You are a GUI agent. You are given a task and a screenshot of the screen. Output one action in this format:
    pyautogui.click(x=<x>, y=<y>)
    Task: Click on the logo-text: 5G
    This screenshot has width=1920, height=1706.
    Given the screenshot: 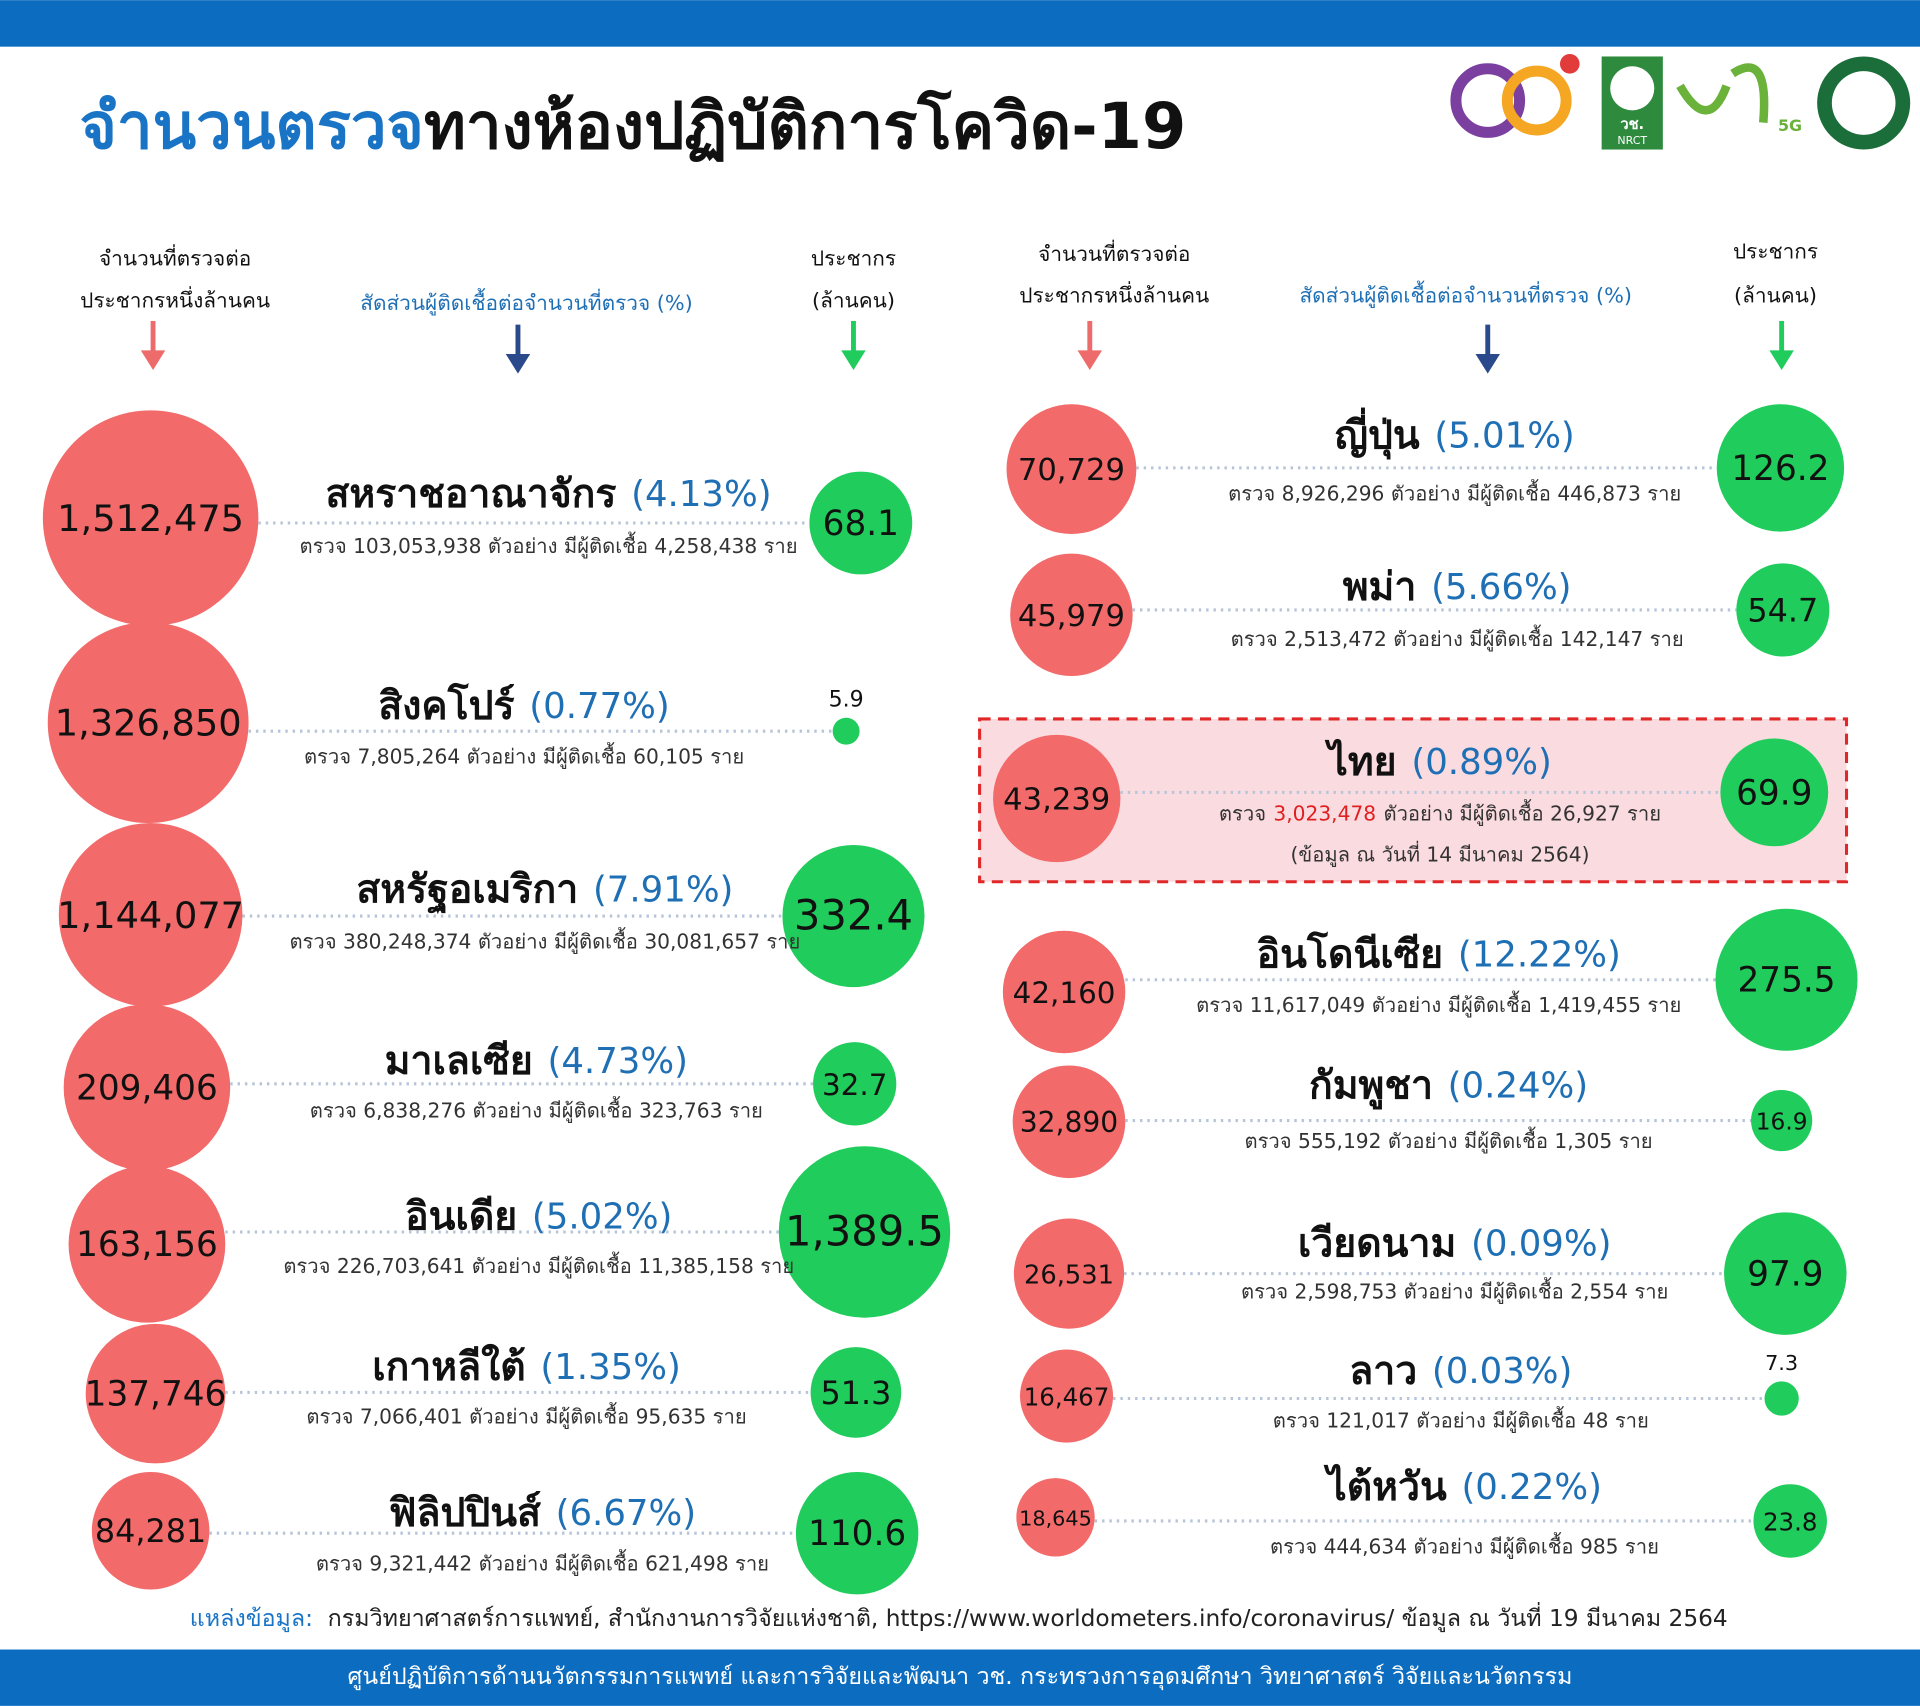 What is the action you would take?
    pyautogui.click(x=1790, y=125)
    